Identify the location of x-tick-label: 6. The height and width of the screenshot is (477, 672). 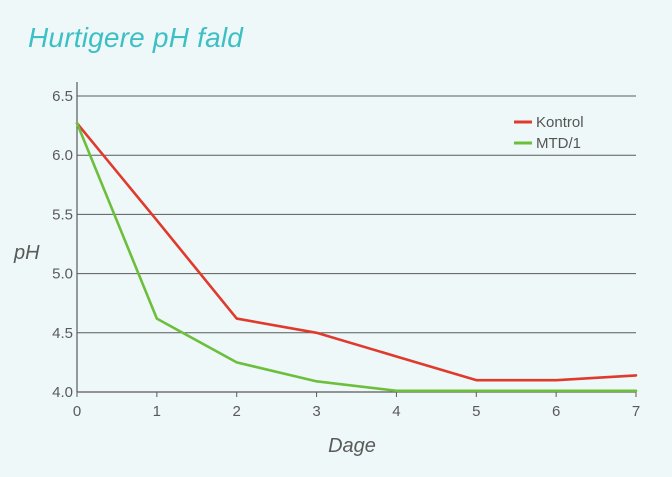
(556, 411).